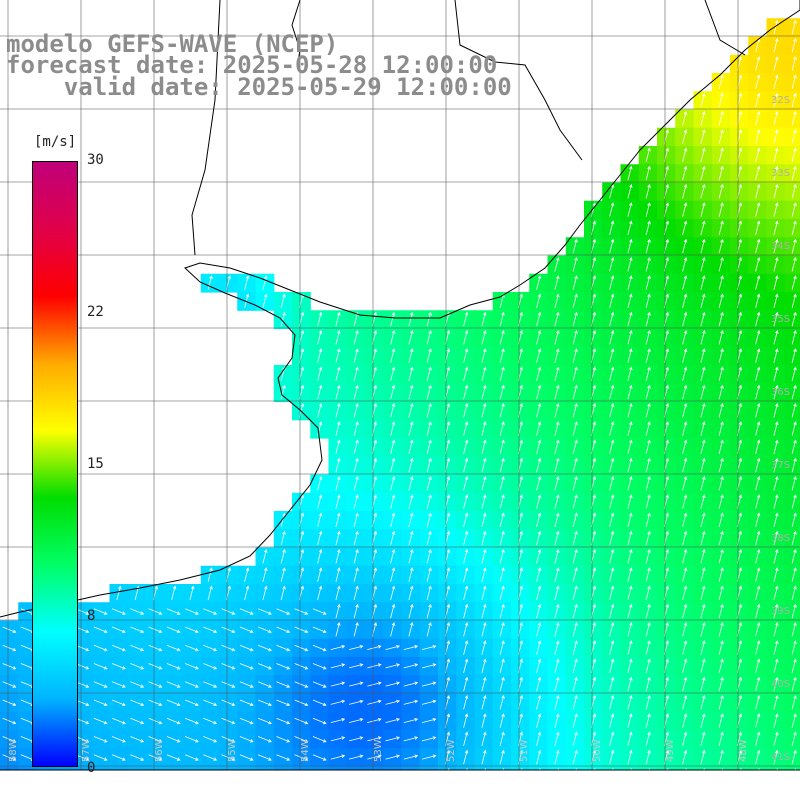 Image resolution: width=800 pixels, height=800 pixels. Describe the element at coordinates (91, 616) in the screenshot. I see `colorbar-tick: 8` at that location.